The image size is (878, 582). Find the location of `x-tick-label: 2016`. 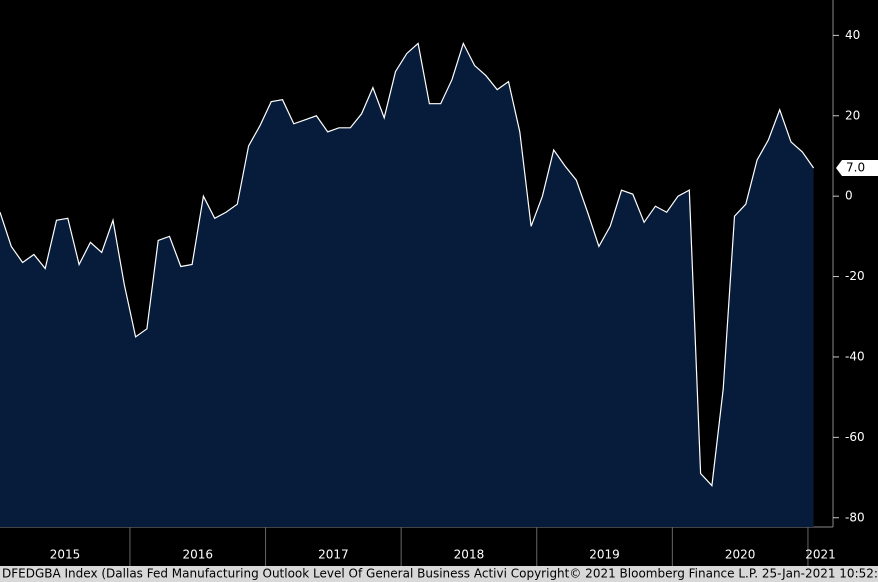

x-tick-label: 2016 is located at coordinates (197, 555).